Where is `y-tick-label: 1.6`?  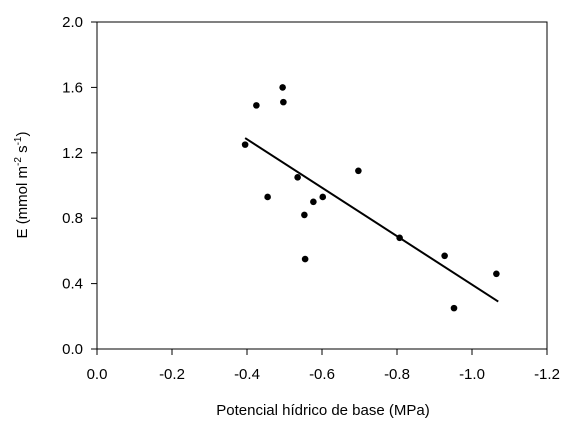
y-tick-label: 1.6 is located at coordinates (72, 87).